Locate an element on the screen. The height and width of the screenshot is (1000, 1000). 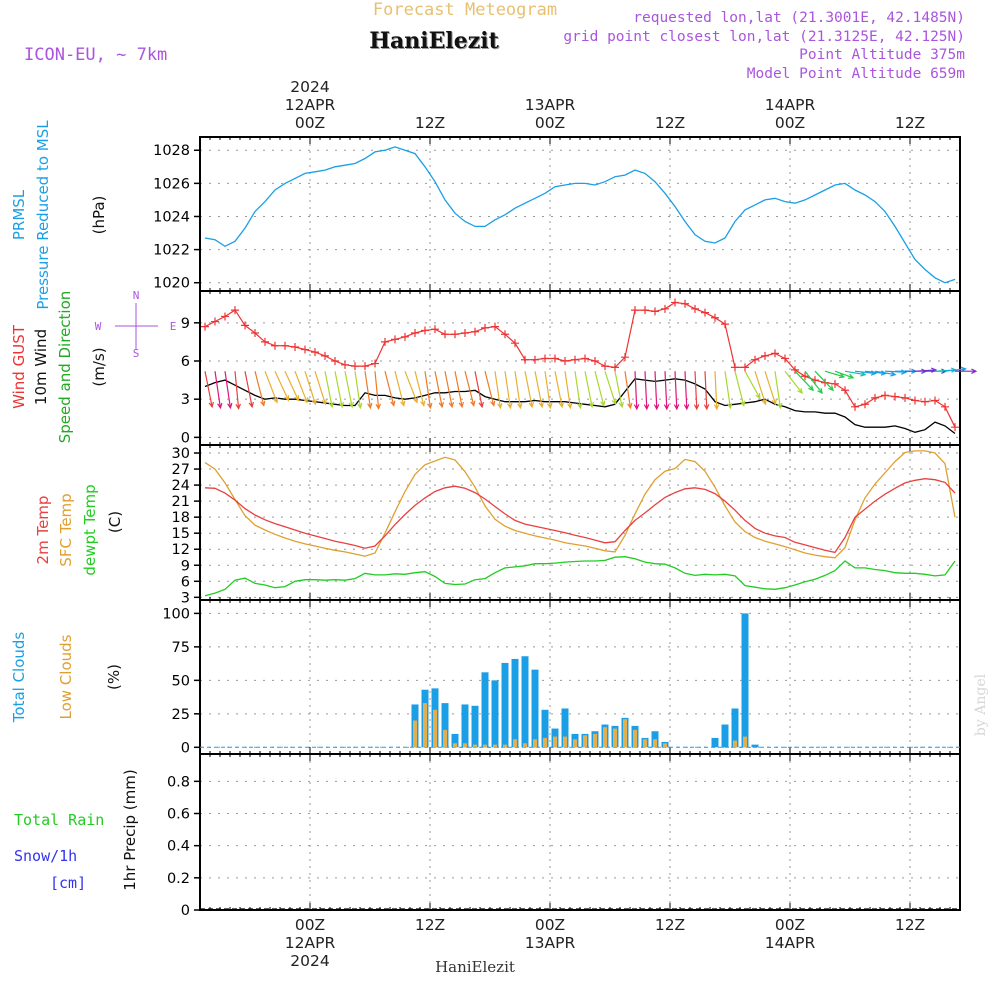
panel-pressure: 1020 1022 1024 1026 1028 is located at coordinates (557, 214).